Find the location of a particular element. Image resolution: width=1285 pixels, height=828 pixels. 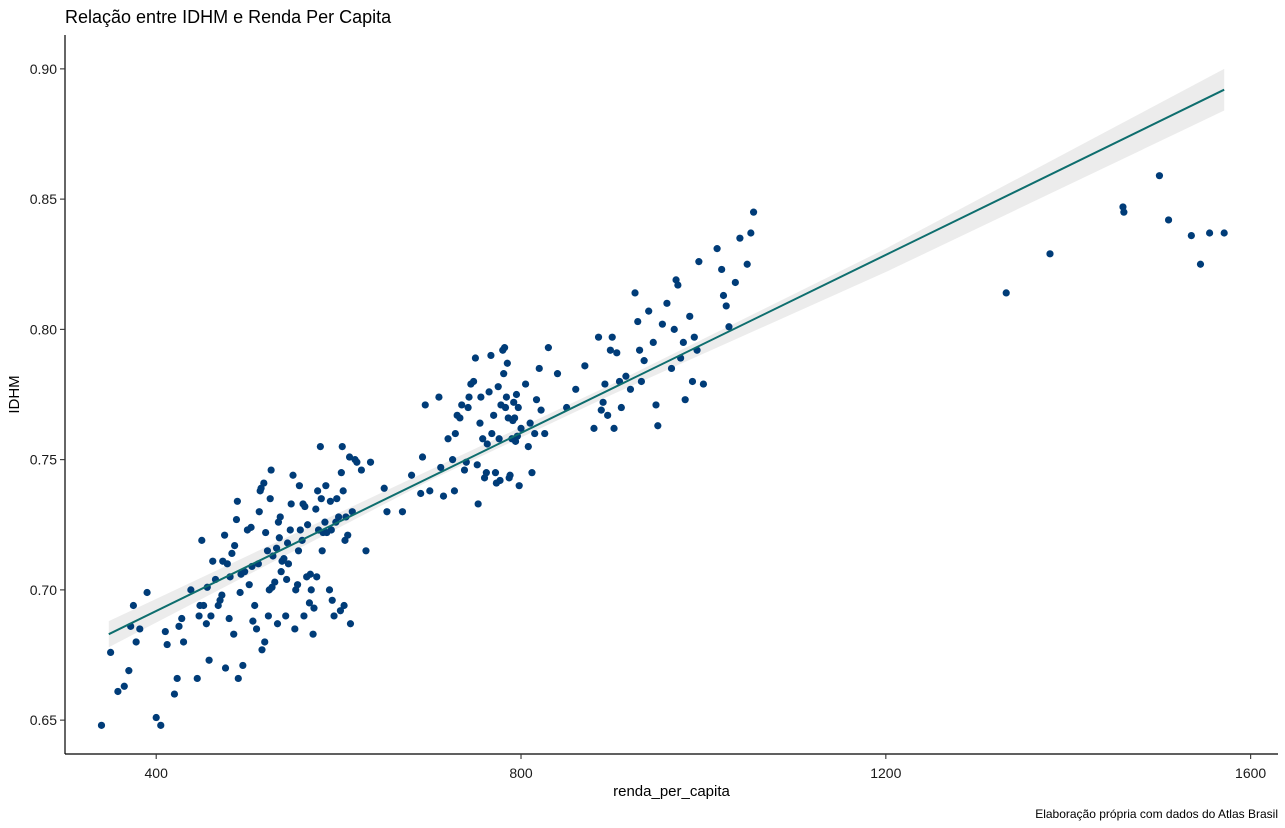

x-axis-title: renda_per_capita is located at coordinates (671, 791).